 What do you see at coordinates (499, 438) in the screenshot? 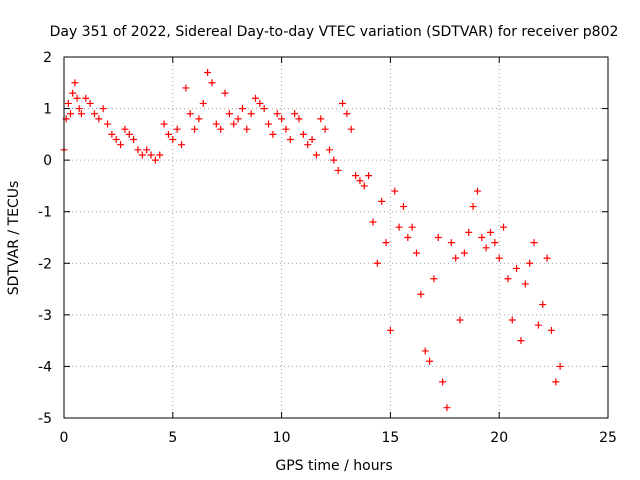
I see `x-tick-label: 20` at bounding box center [499, 438].